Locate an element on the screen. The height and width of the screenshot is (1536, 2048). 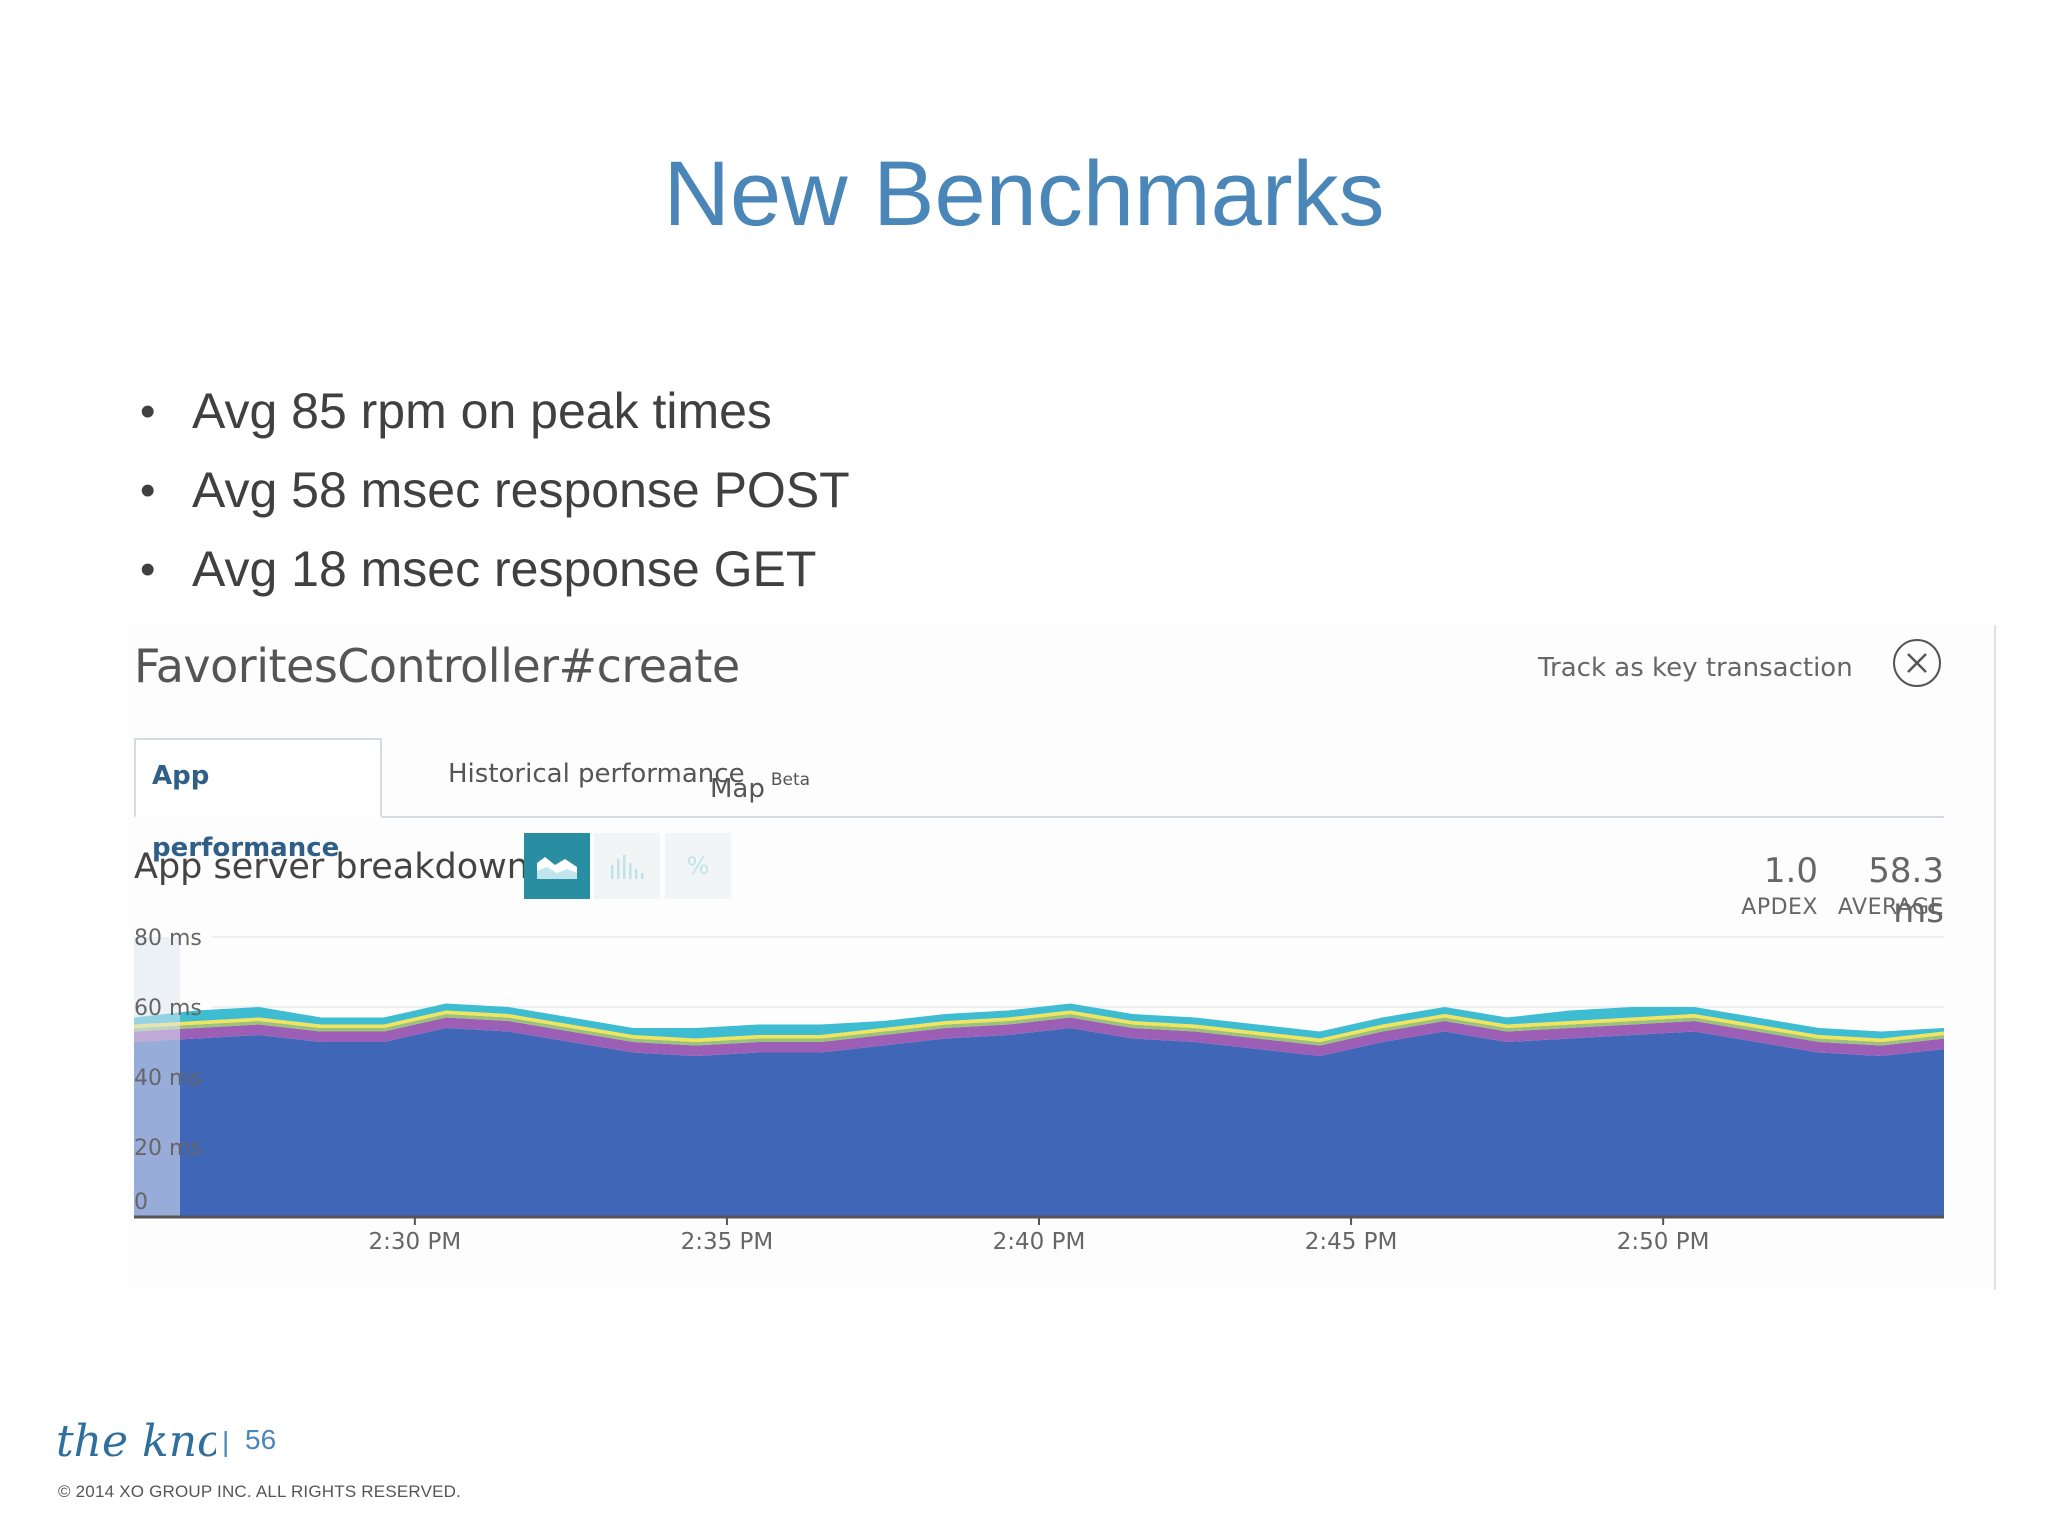
series-area-web-external is located at coordinates (1039, 1021).